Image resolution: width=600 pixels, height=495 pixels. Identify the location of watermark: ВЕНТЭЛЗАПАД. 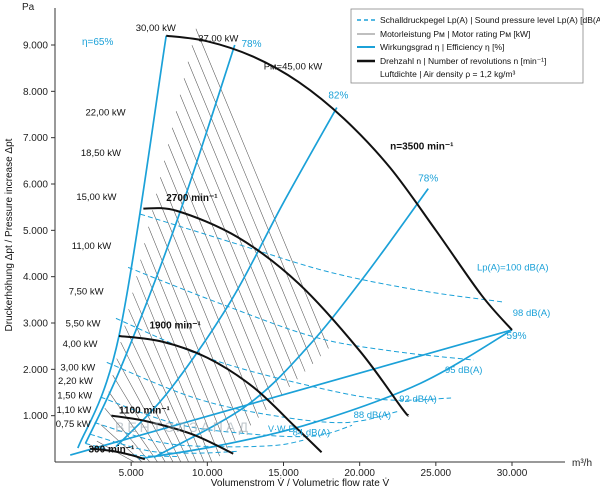
(183, 427).